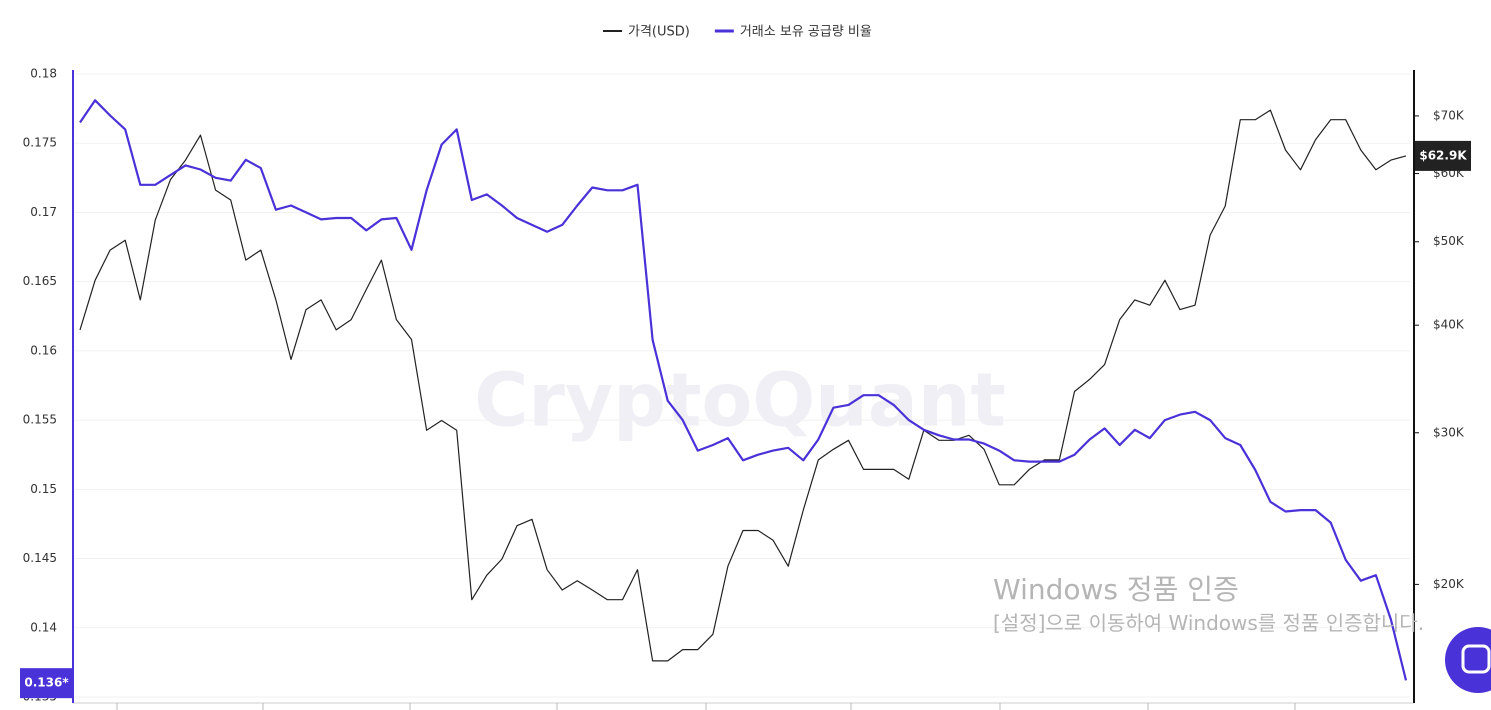  Describe the element at coordinates (740, 401) in the screenshot. I see `watermark: CryptoQuant` at that location.